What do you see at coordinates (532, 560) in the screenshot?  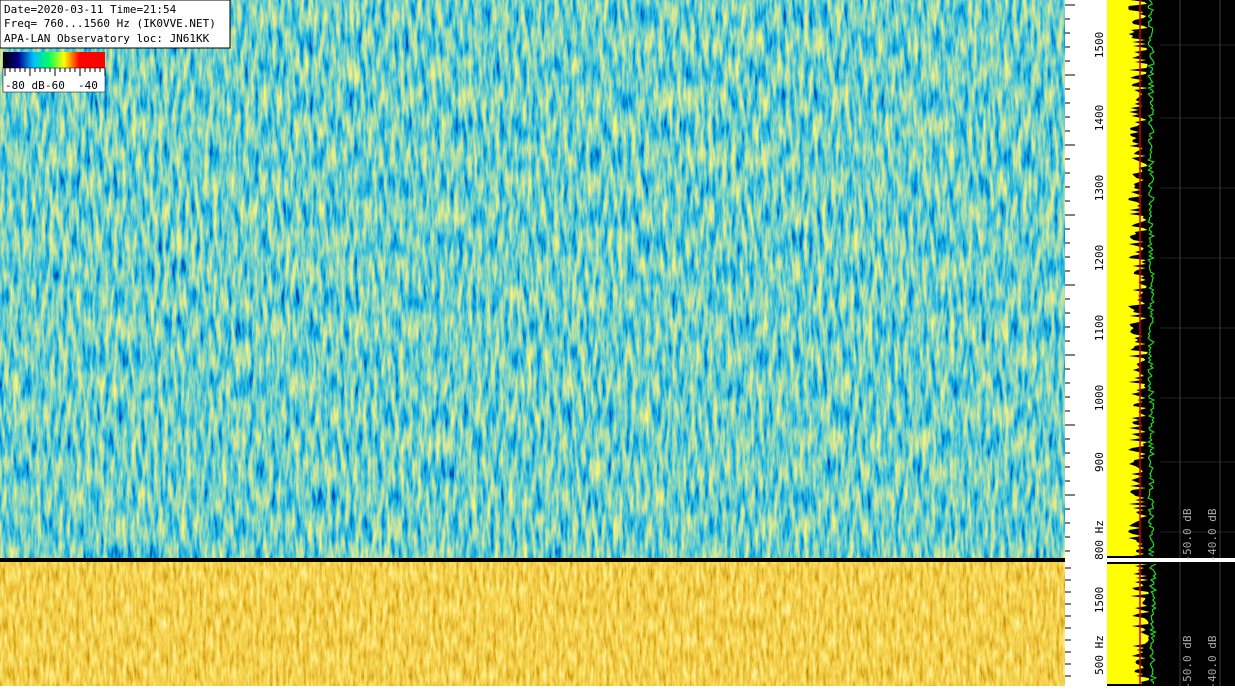 I see `divider` at bounding box center [532, 560].